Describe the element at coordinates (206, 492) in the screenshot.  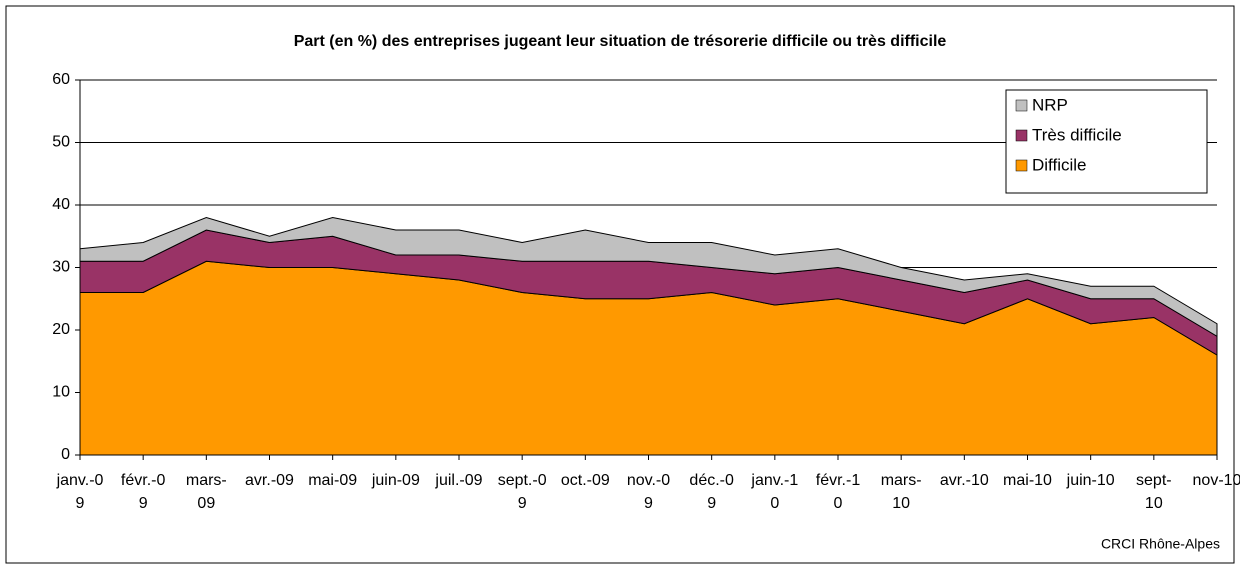
I see `x-tick-label: mars-09` at that location.